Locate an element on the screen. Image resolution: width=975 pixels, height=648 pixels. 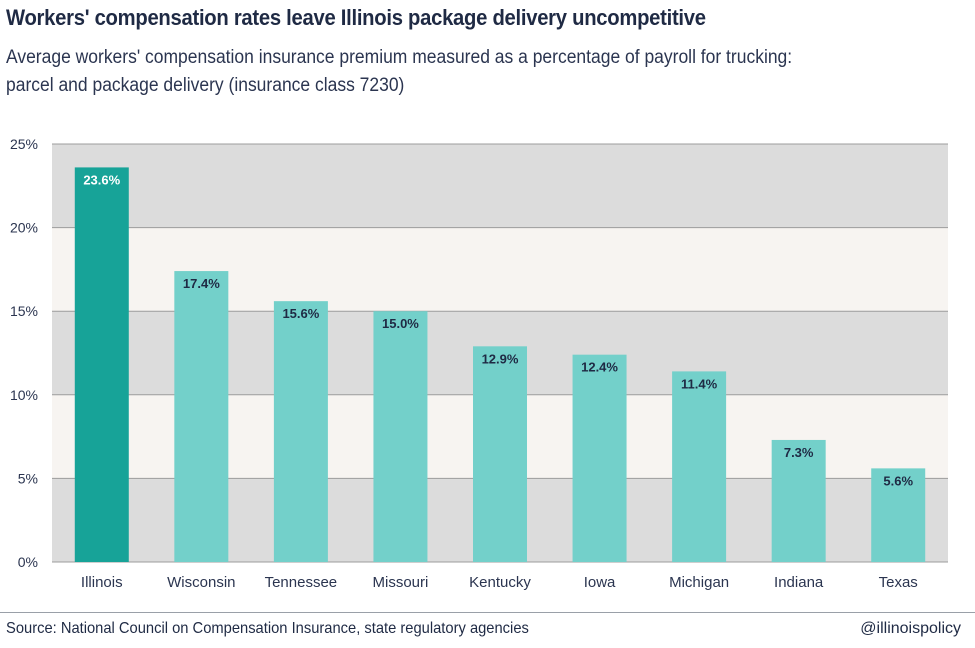
x-tick-label-texas: Texas is located at coordinates (898, 582).